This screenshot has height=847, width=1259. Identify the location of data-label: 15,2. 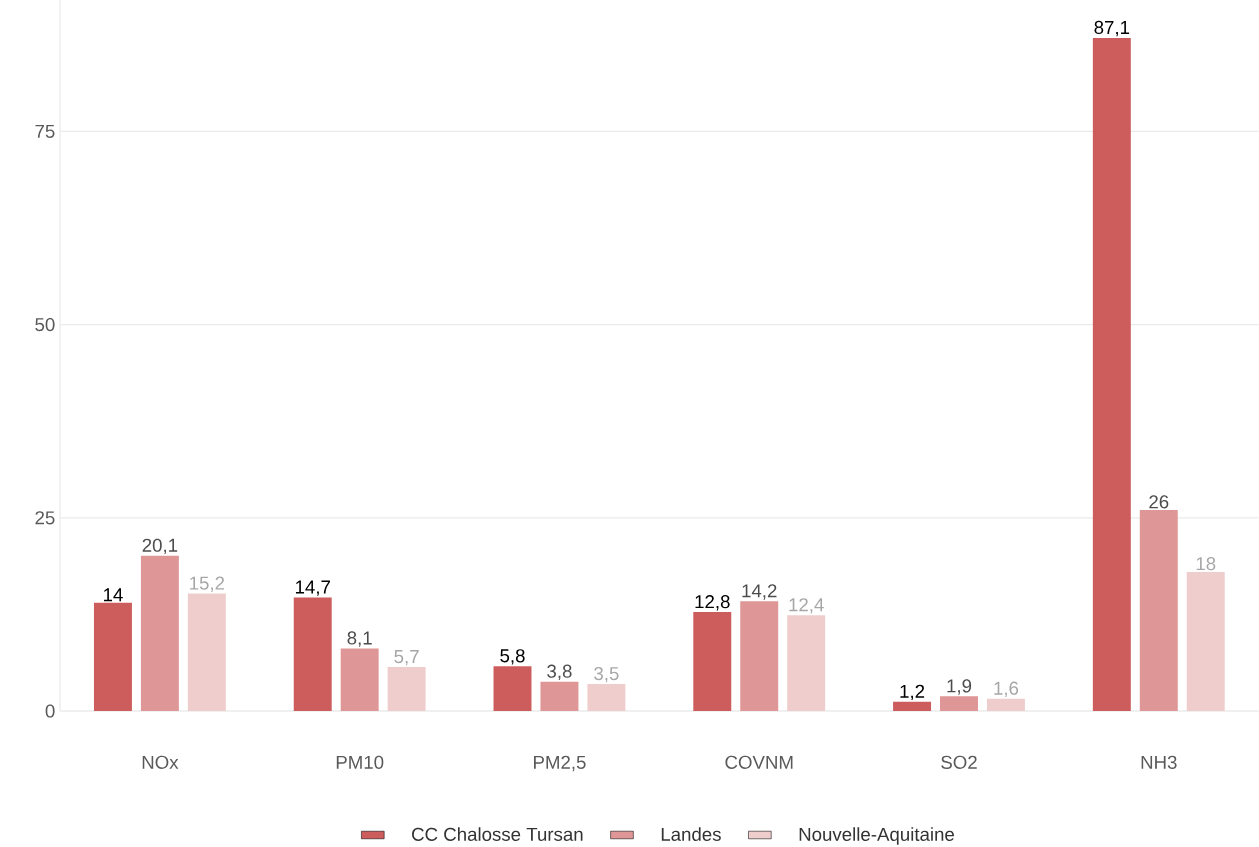
(207, 584).